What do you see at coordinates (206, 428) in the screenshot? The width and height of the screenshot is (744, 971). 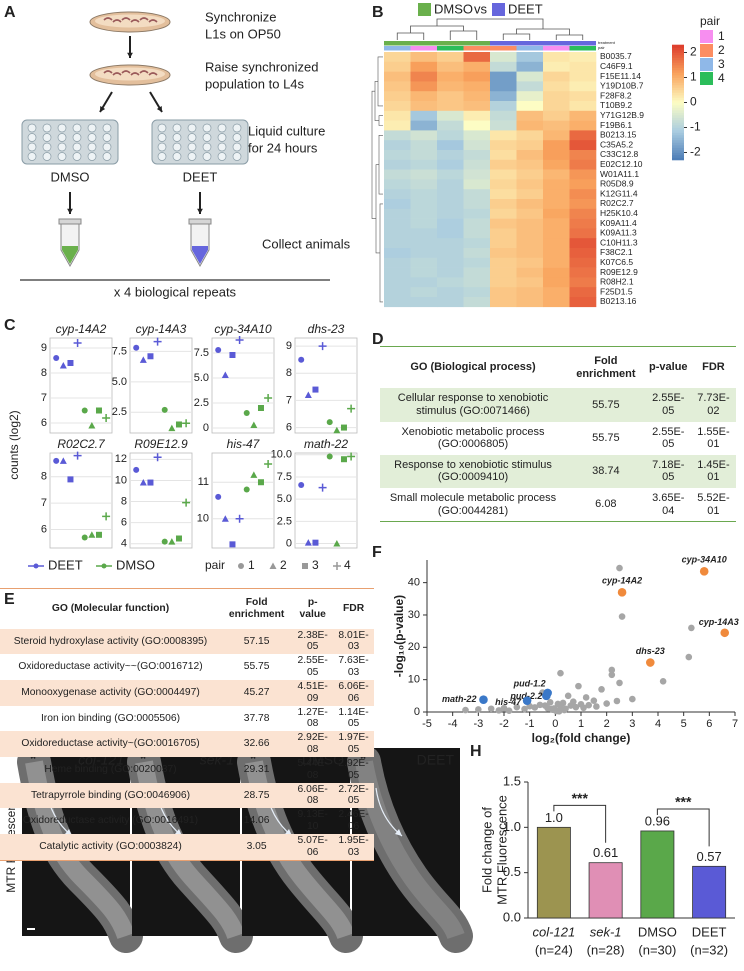 I see `y-tick-label: 0` at bounding box center [206, 428].